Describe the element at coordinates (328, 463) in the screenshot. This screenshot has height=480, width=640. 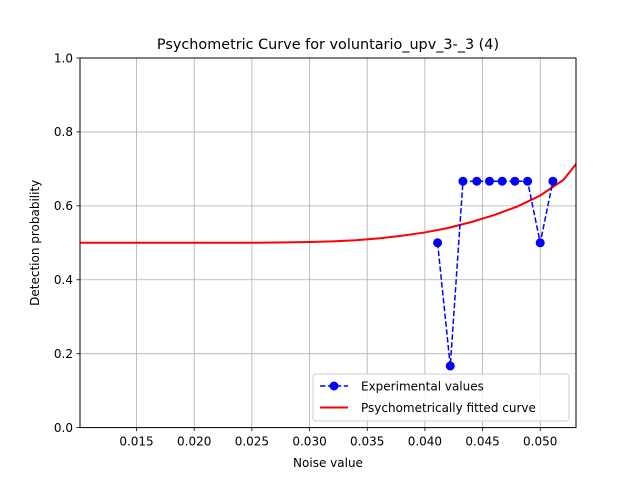
I see `x-axis-label: Noise value` at that location.